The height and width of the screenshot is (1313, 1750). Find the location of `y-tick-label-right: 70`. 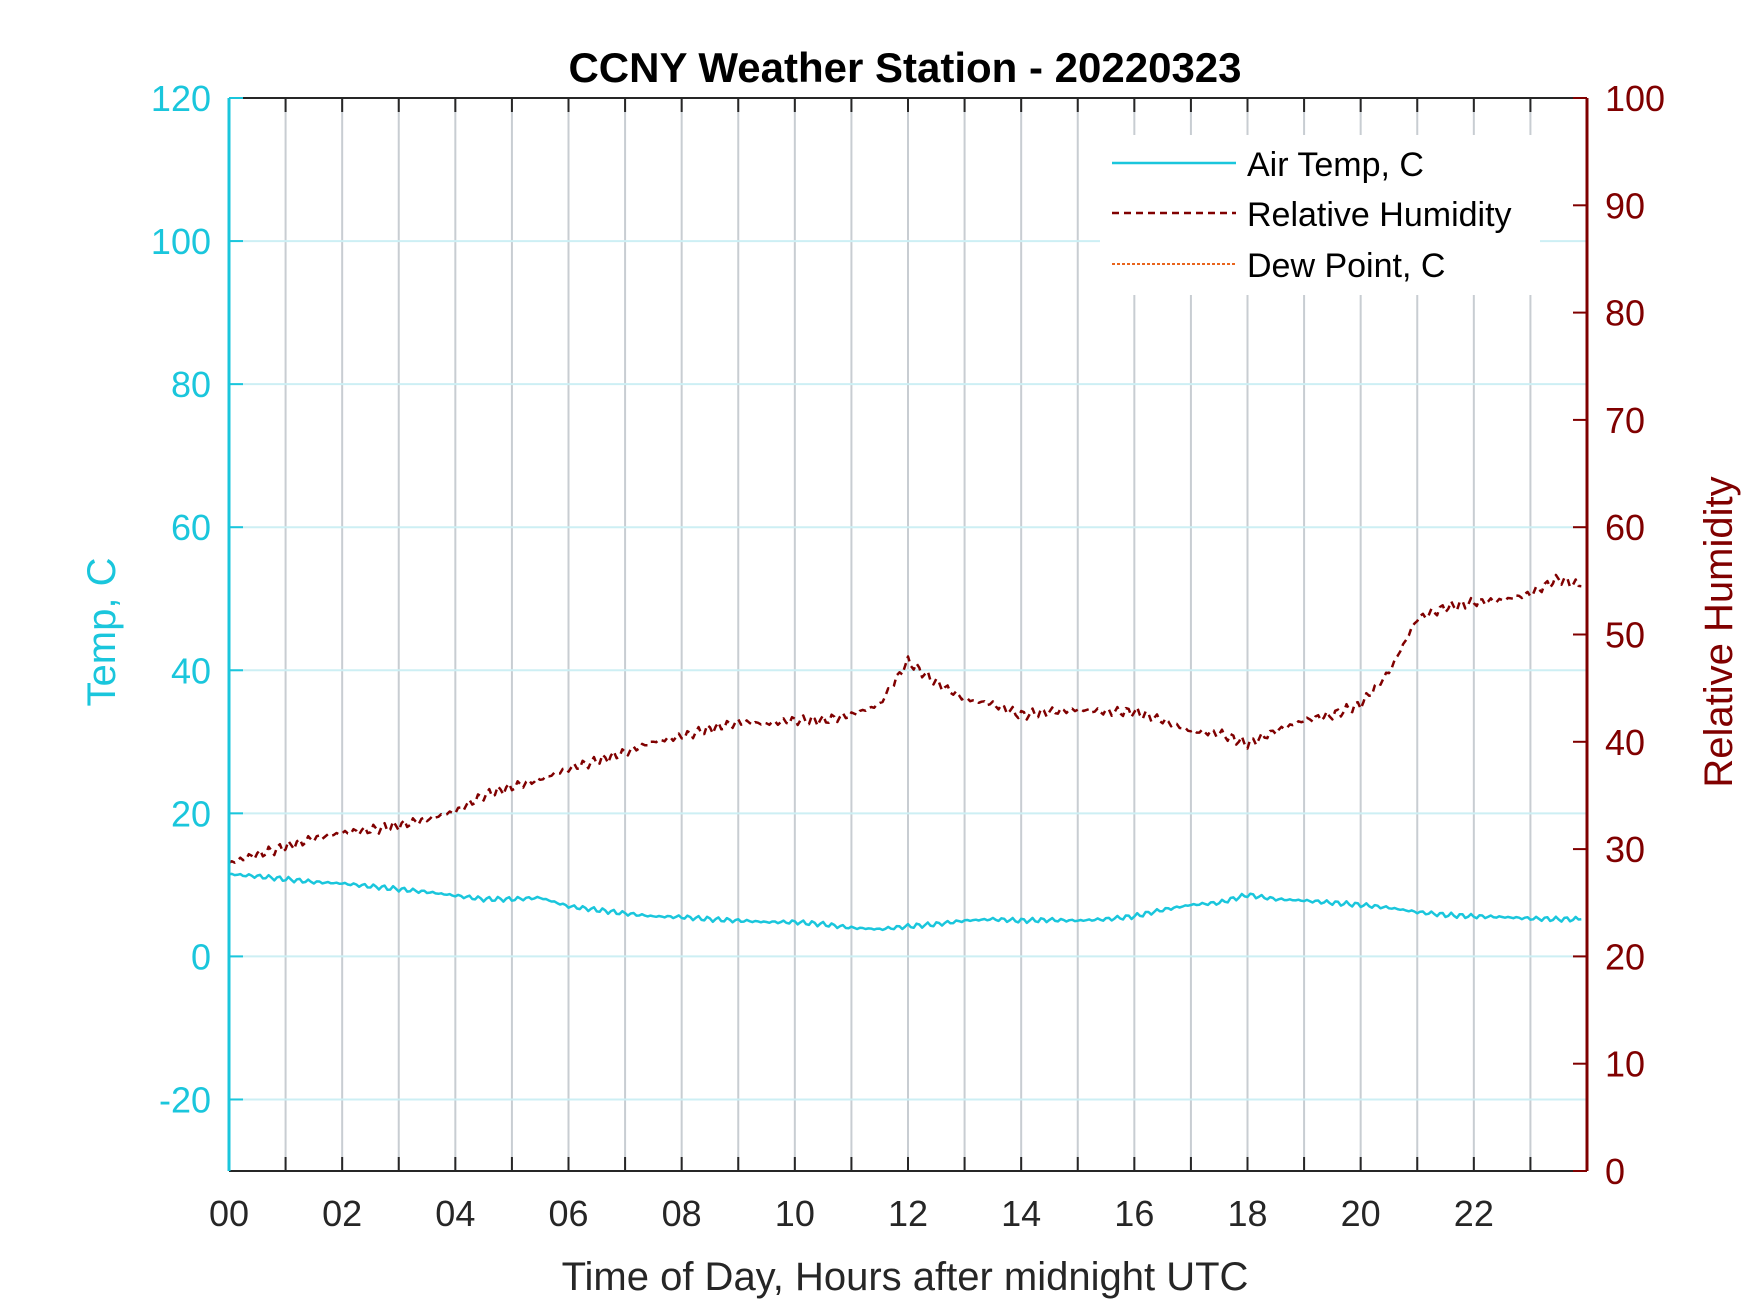

y-tick-label-right: 70 is located at coordinates (1625, 420).